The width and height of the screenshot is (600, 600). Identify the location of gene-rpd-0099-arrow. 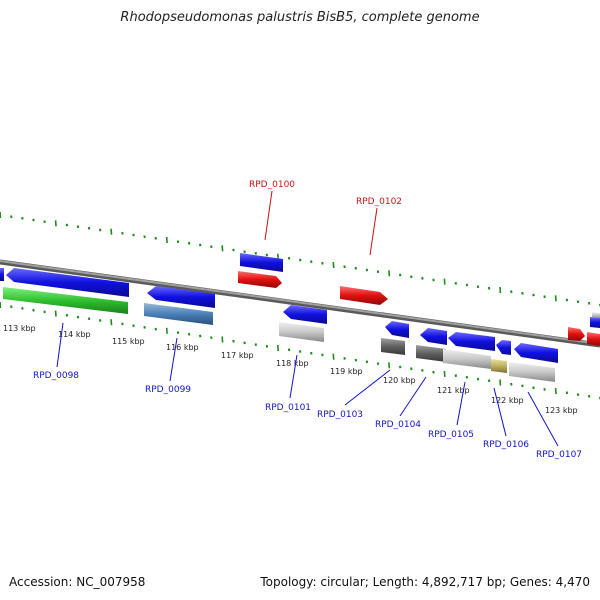
(181, 297).